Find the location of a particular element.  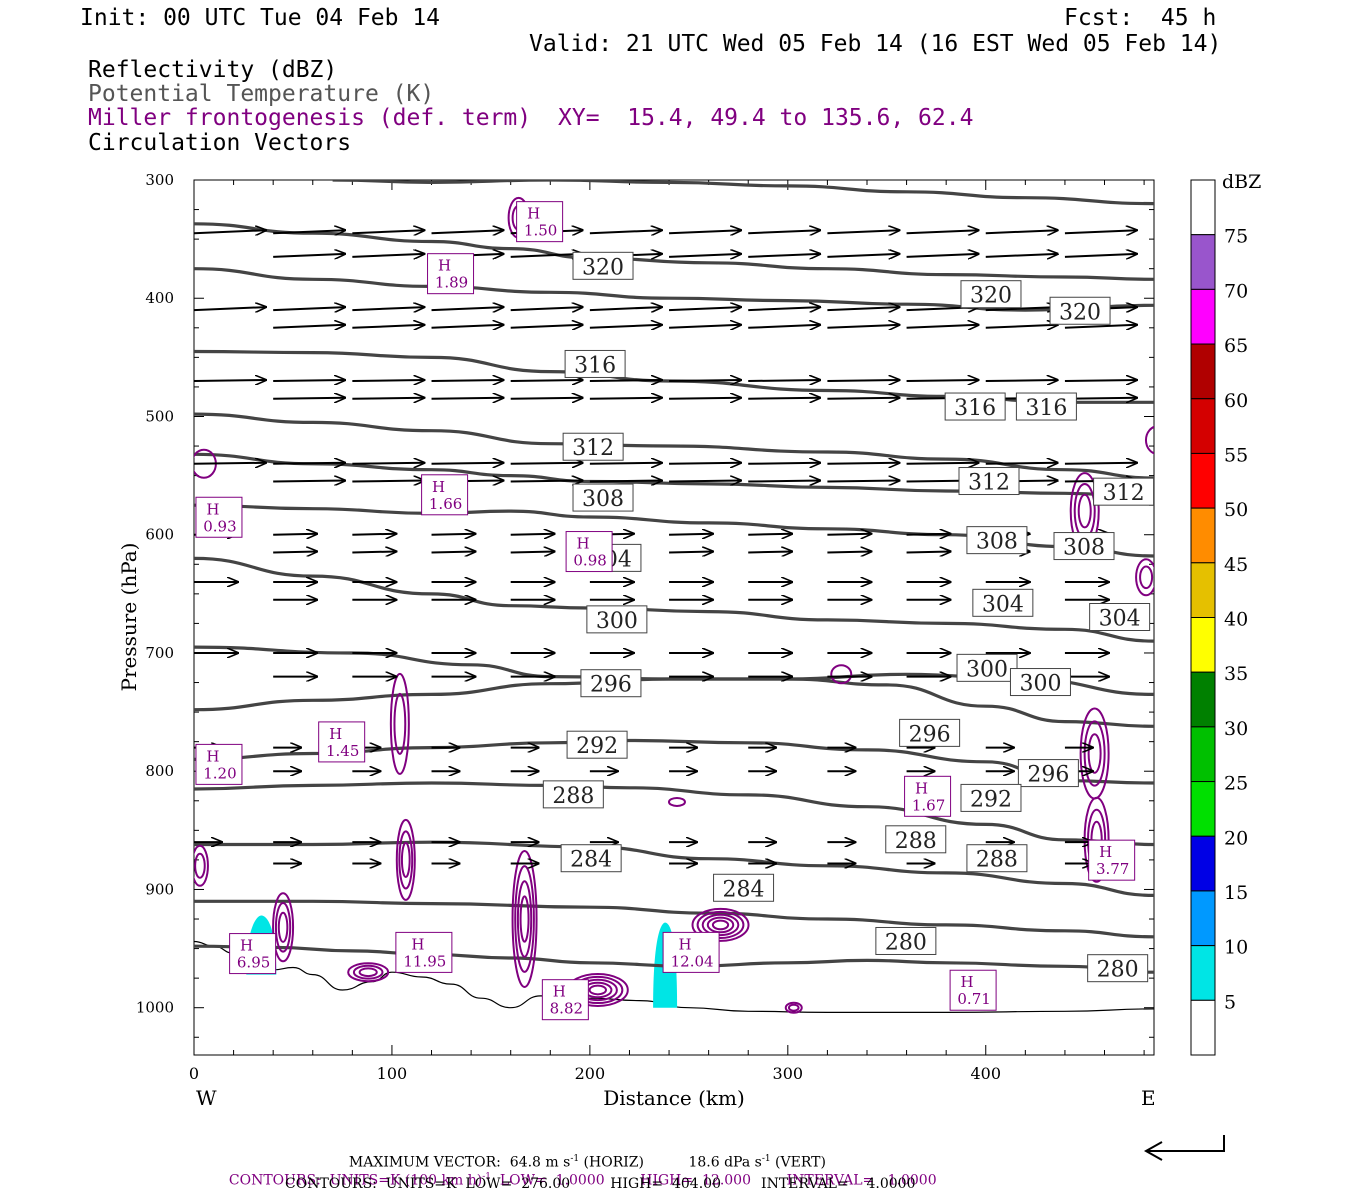

contours1-a: CONTOURS: UNITS=K (100 km h) is located at coordinates (355, 1180).